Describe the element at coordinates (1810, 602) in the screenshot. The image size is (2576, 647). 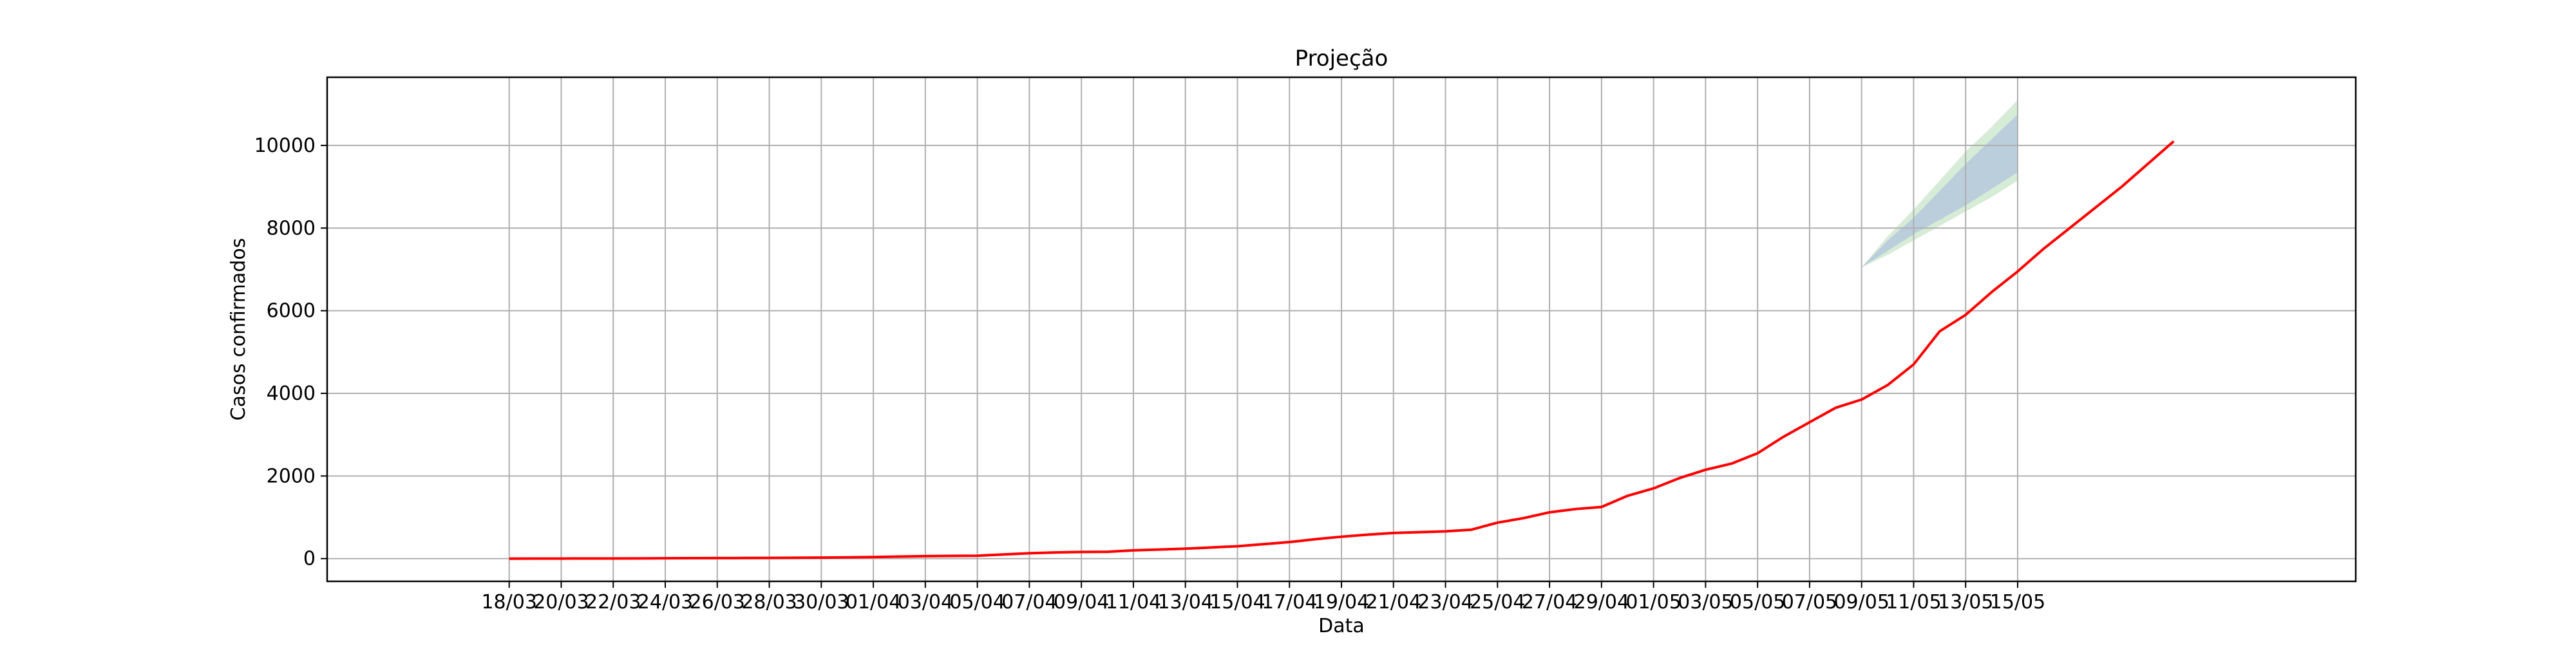
I see `x-tick-label: 07/05` at that location.